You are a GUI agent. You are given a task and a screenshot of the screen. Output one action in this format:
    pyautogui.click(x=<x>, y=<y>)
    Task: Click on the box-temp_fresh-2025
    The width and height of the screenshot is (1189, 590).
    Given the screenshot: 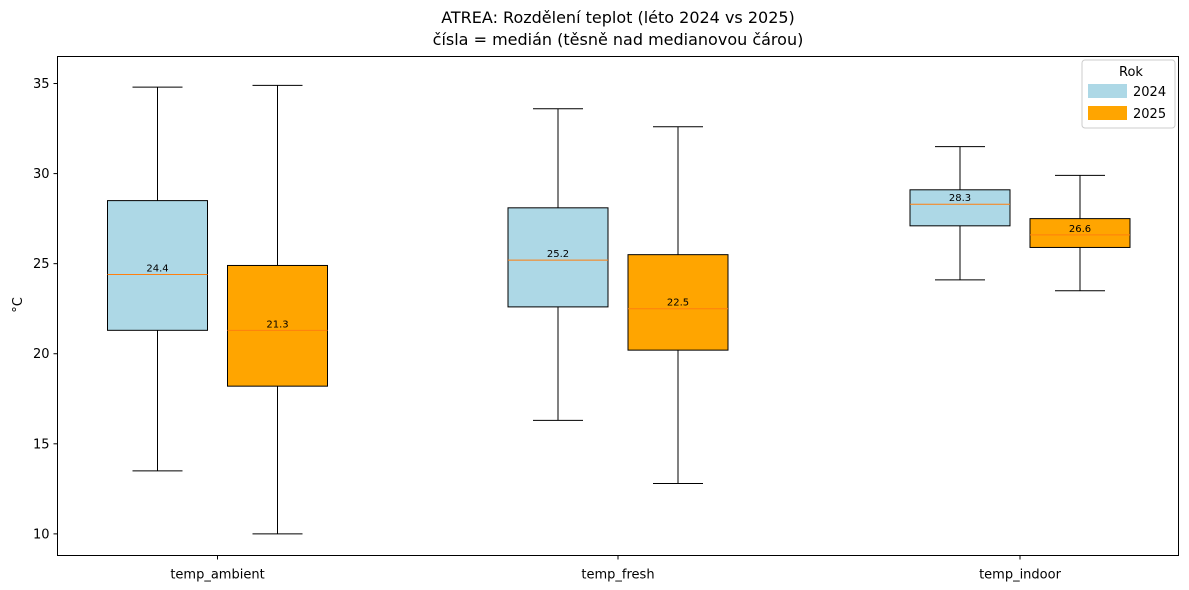 What is the action you would take?
    pyautogui.click(x=678, y=302)
    